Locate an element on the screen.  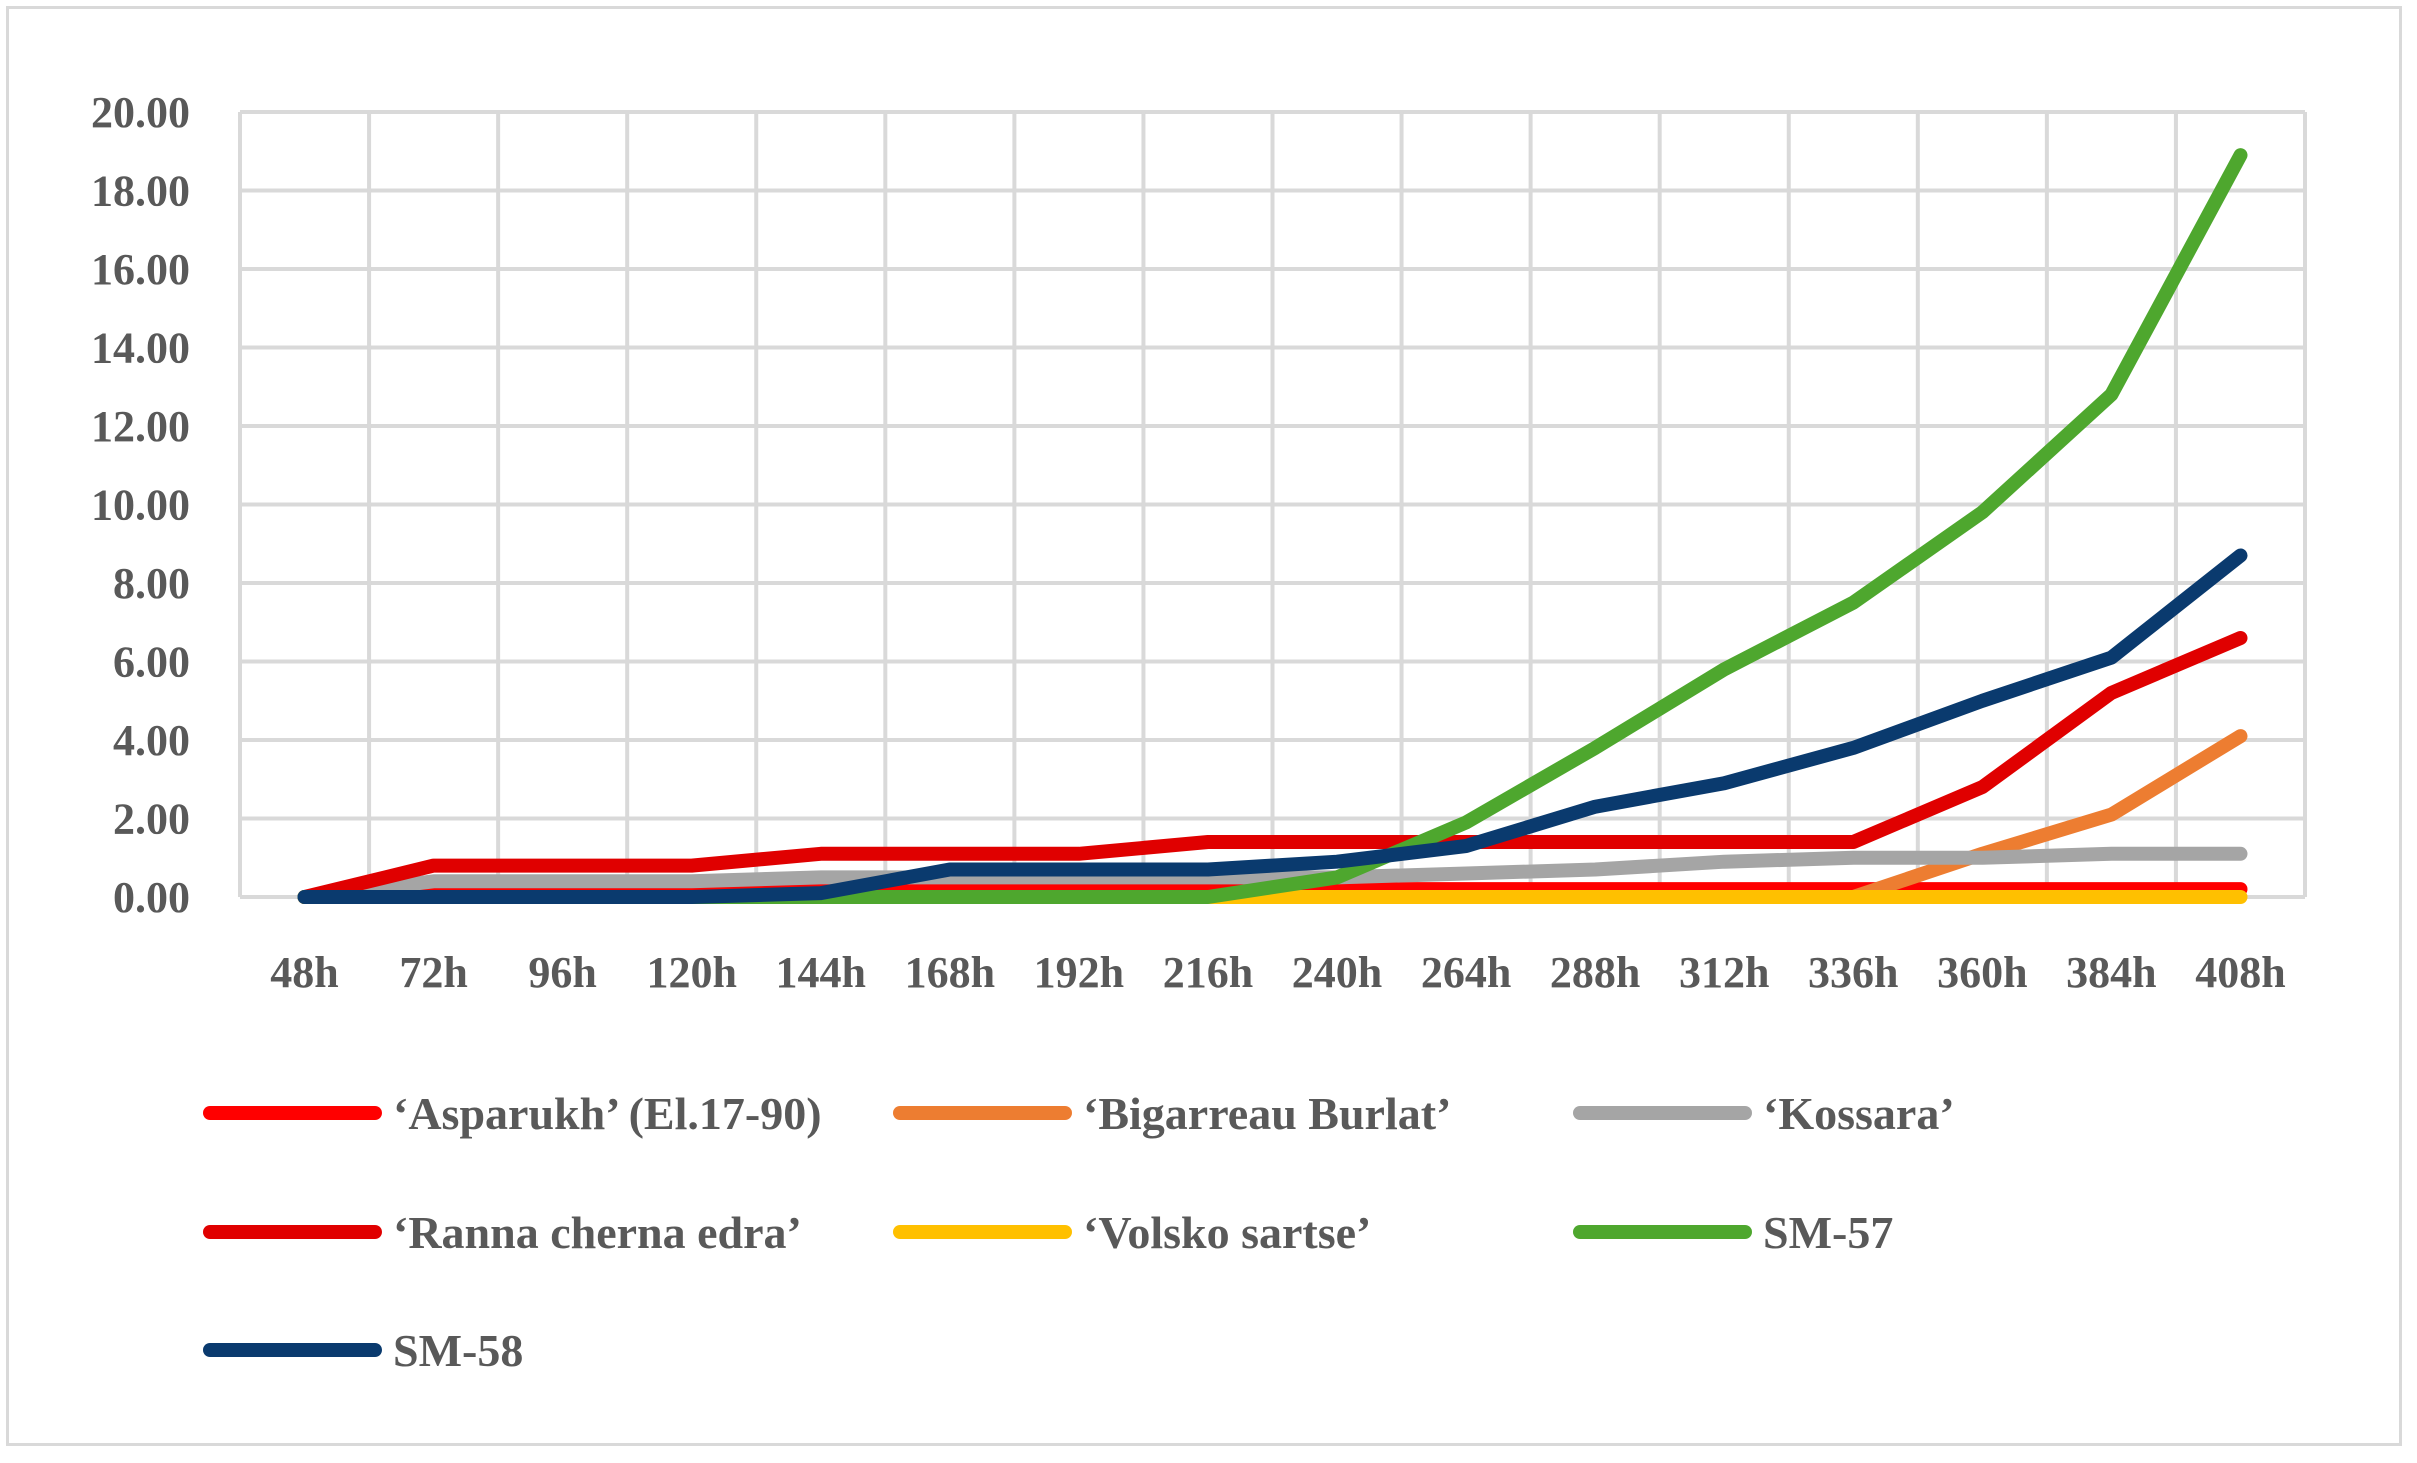
legend-label: ‘Volsko sartse’ is located at coordinates (1227, 1232).